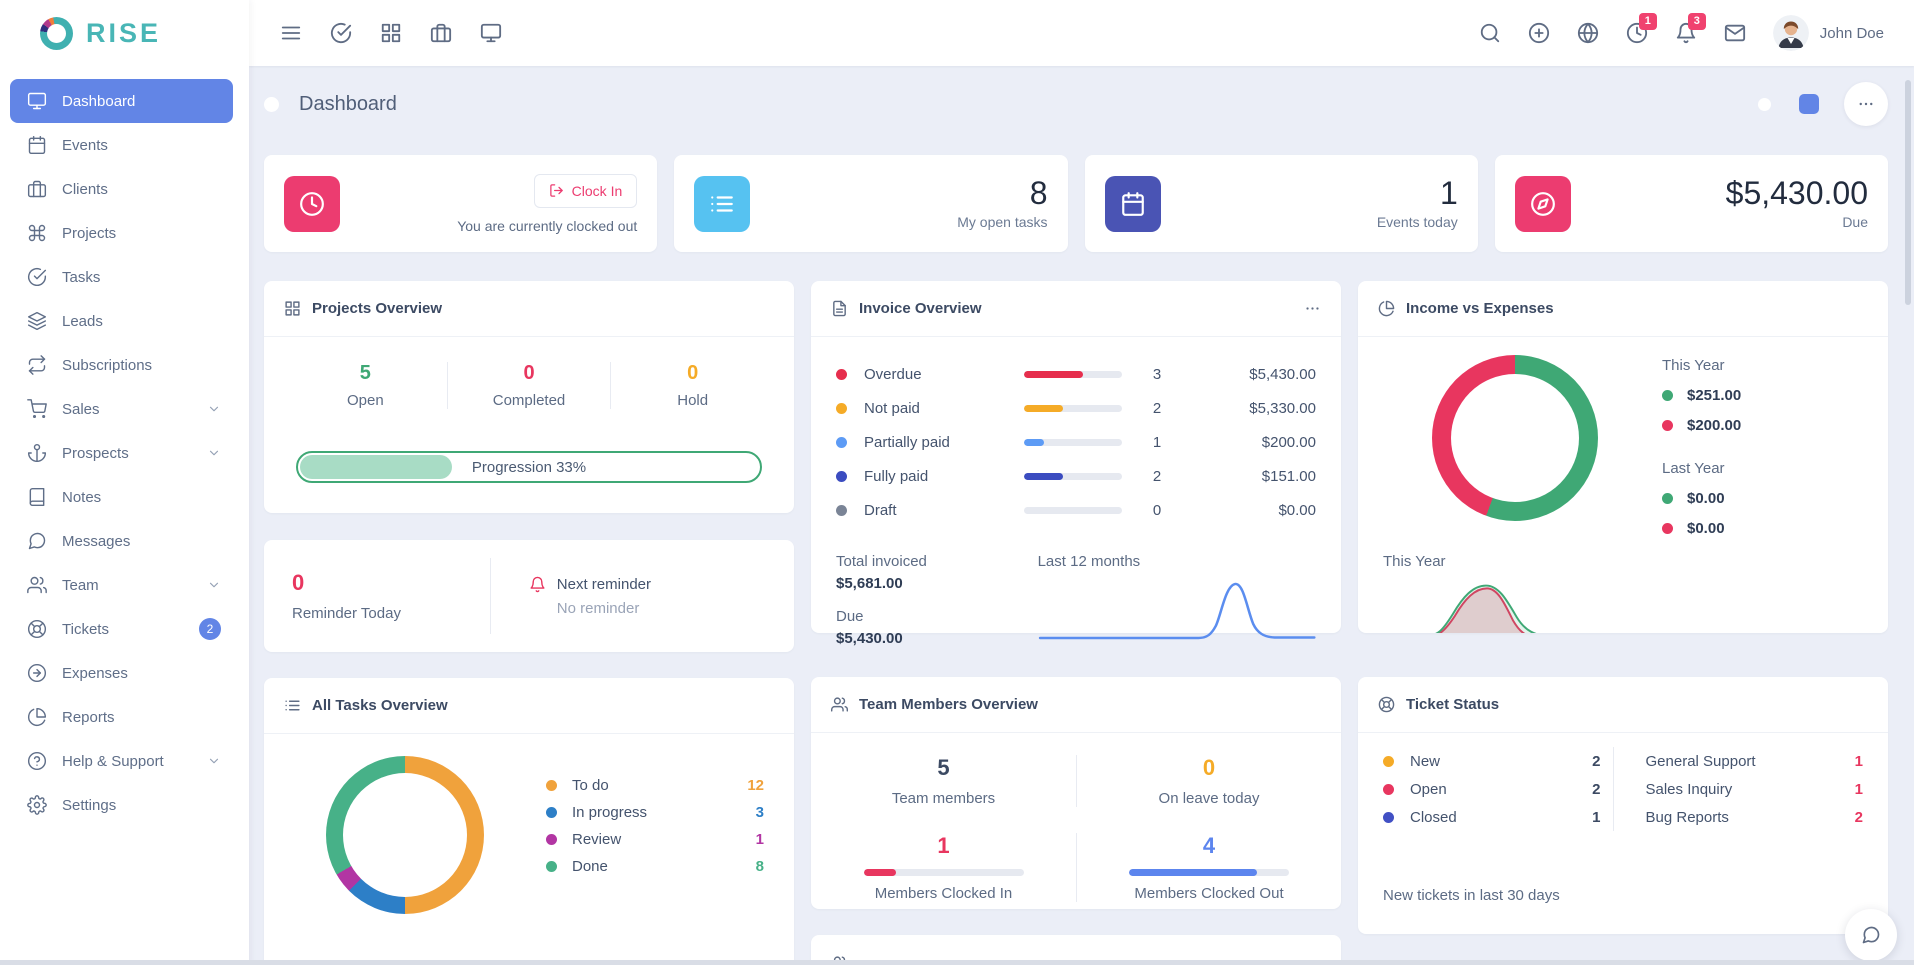 The height and width of the screenshot is (965, 1914). I want to click on tickets-count-badge: 2, so click(210, 629).